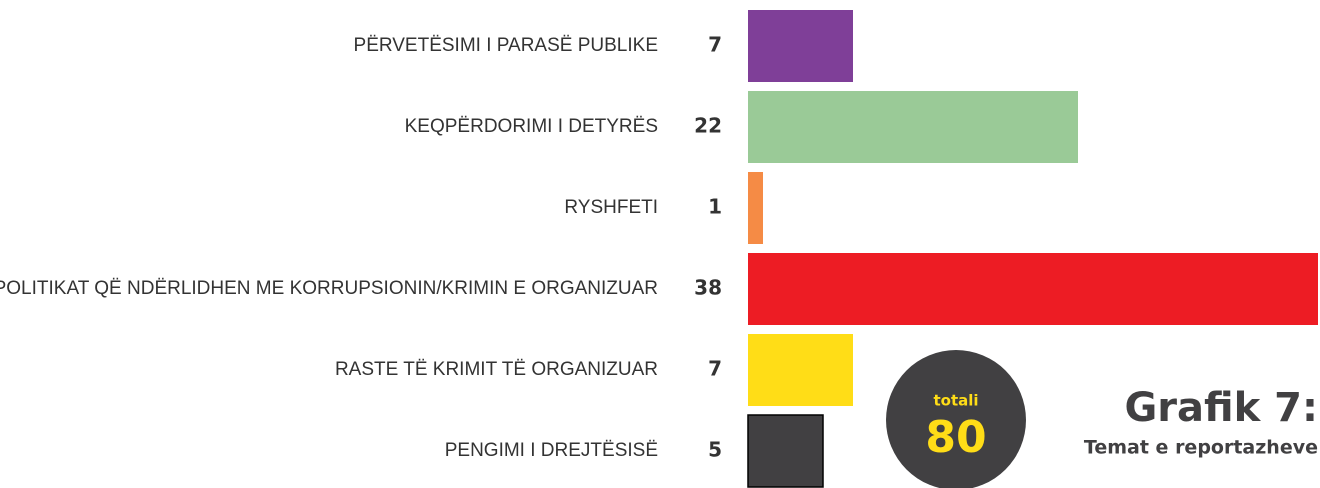 The height and width of the screenshot is (488, 1320). I want to click on total-value: 80, so click(955, 437).